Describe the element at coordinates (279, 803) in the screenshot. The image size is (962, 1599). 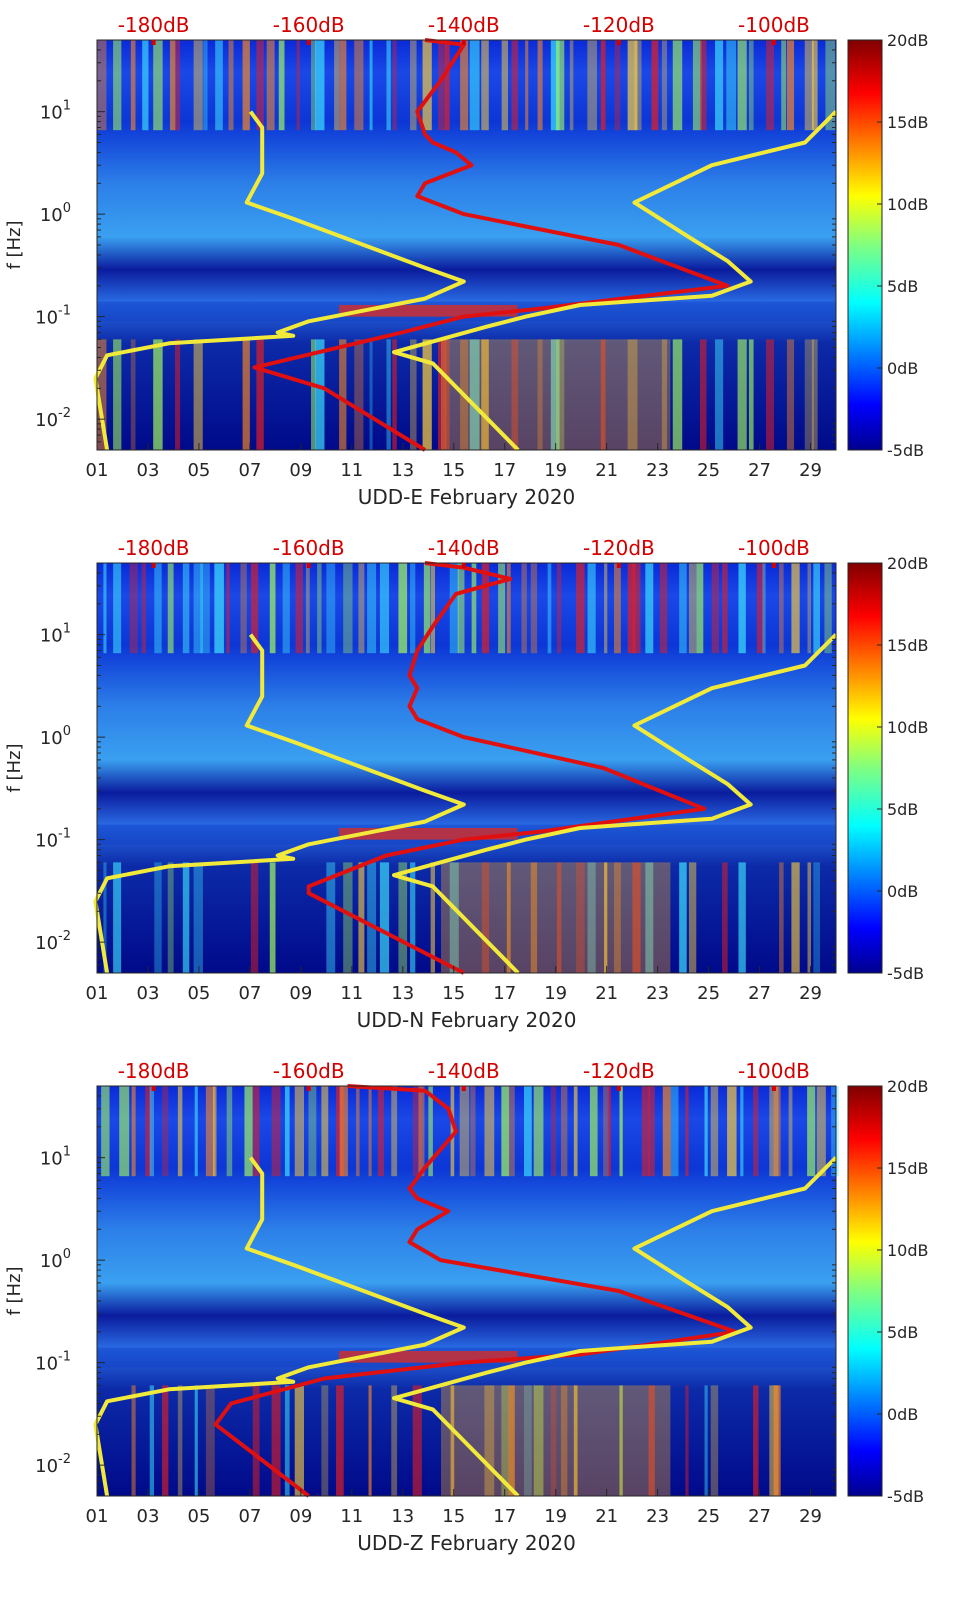
I see `curve-noise_model_low` at that location.